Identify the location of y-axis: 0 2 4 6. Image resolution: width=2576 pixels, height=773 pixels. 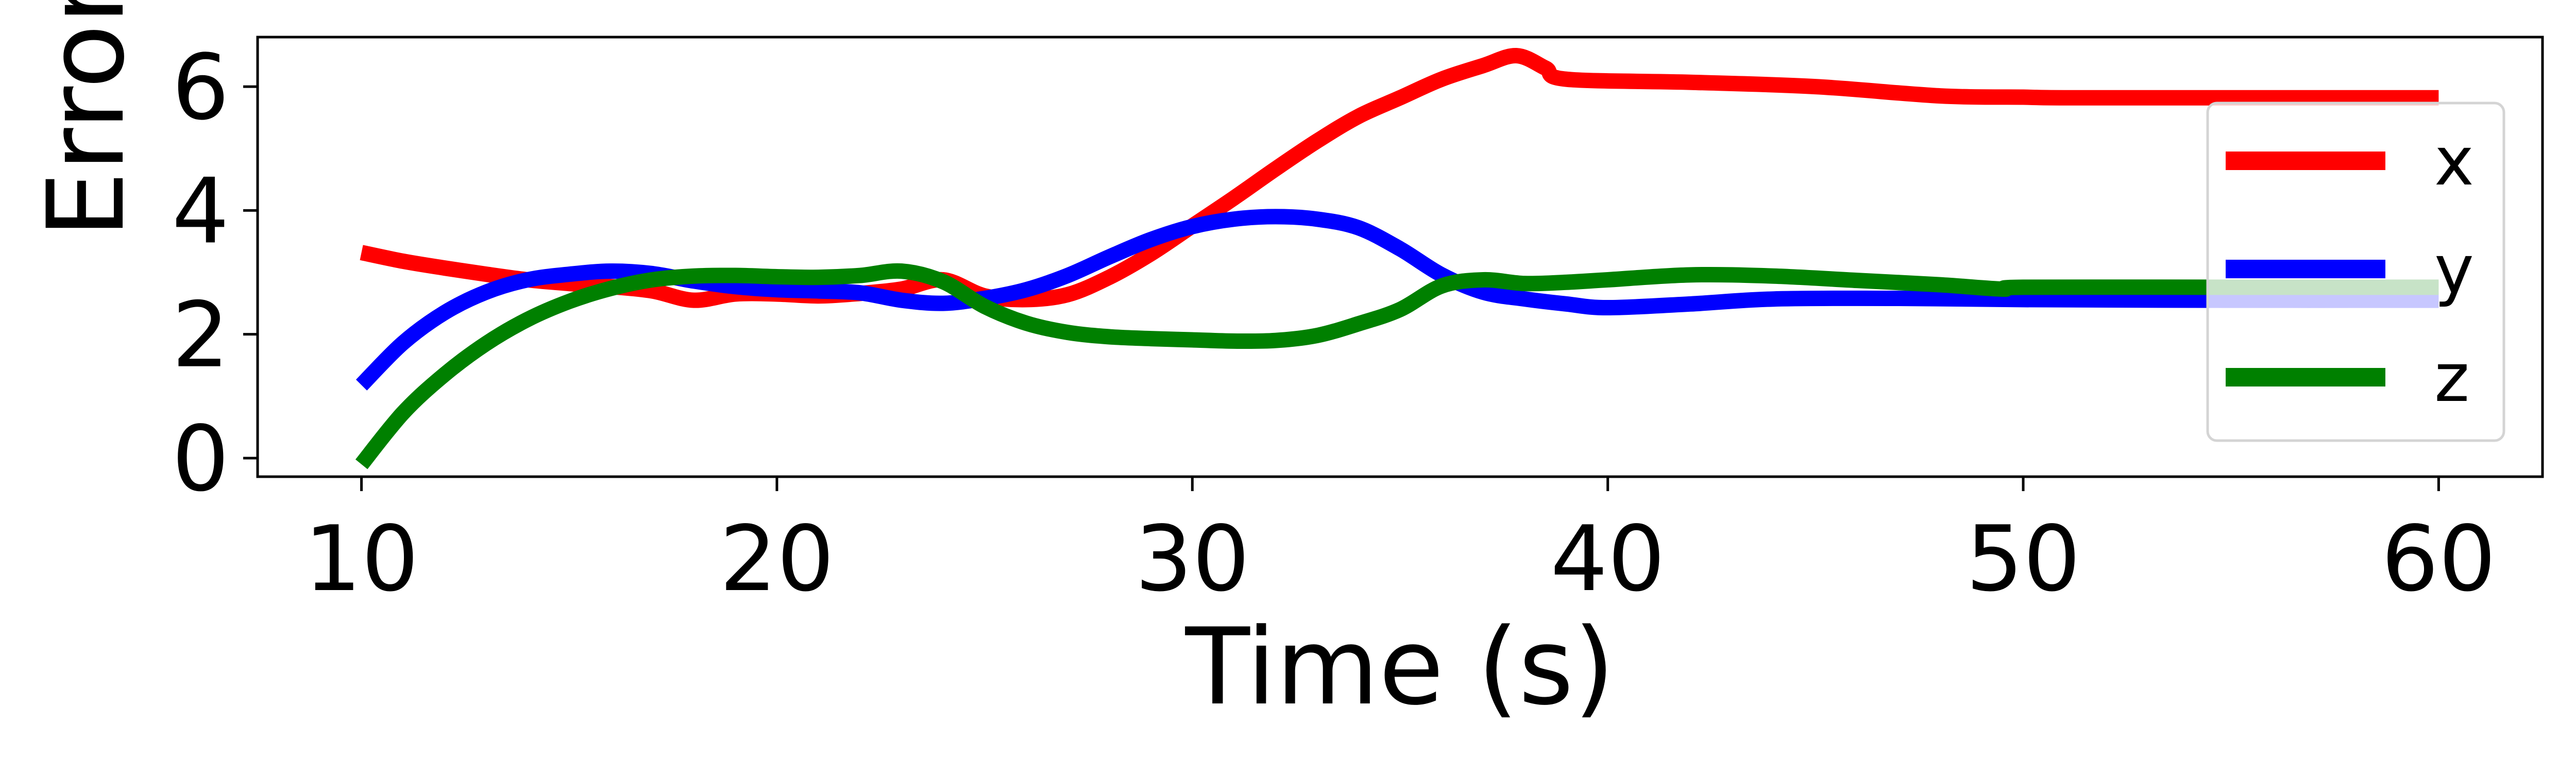
(215, 274).